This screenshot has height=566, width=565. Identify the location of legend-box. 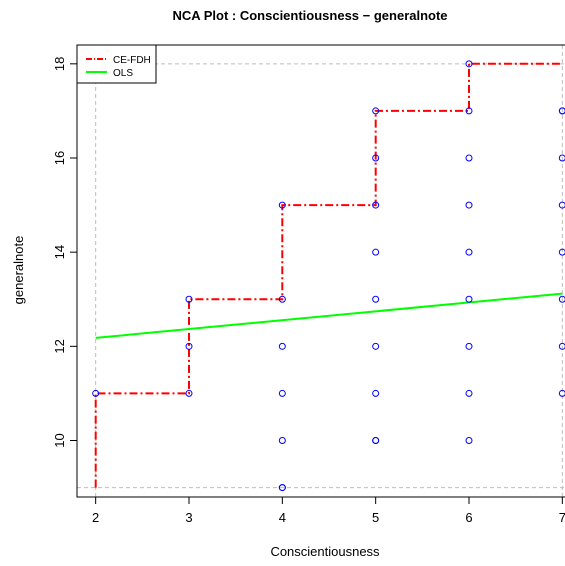
(116, 64).